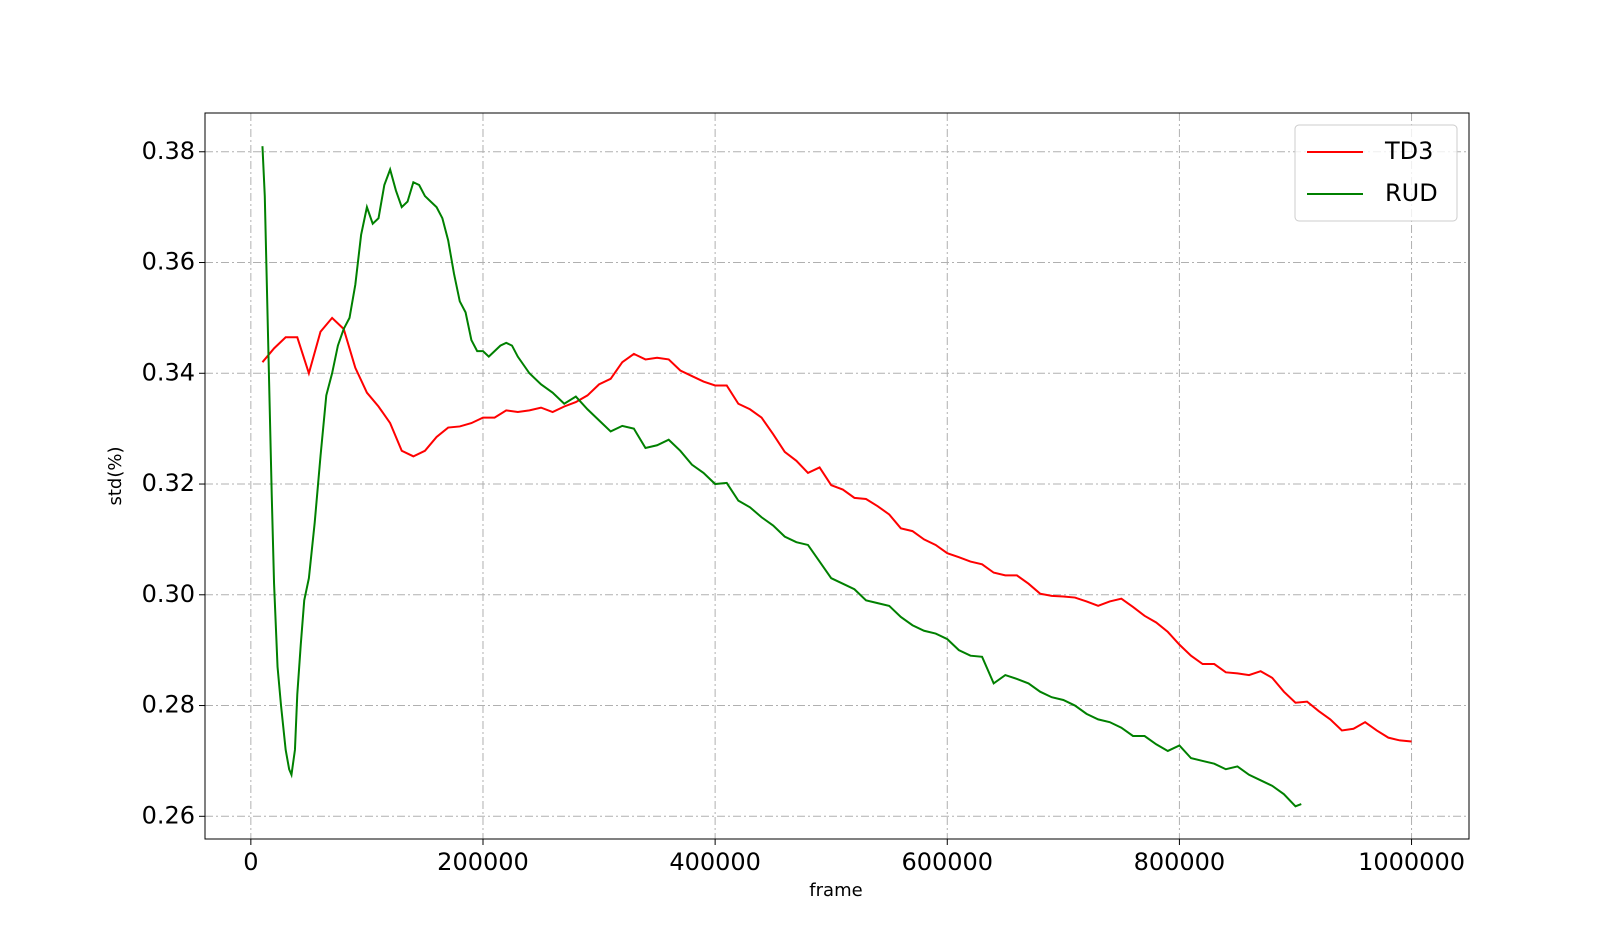  What do you see at coordinates (1408, 151) in the screenshot?
I see `legend-label: TD3` at bounding box center [1408, 151].